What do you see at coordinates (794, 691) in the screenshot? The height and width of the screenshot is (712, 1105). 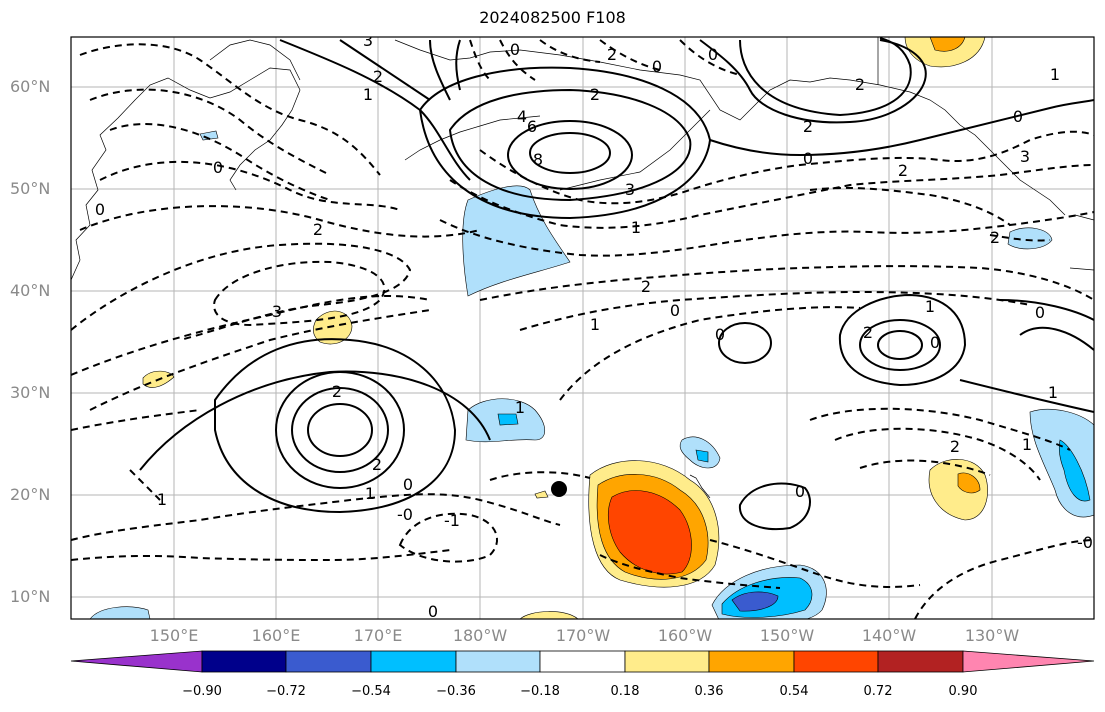 I see `colorbar-tick: 0.54` at bounding box center [794, 691].